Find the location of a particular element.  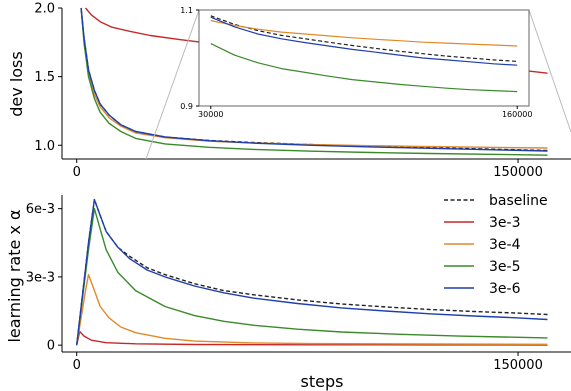

inset-line-baseline is located at coordinates (364, 38).